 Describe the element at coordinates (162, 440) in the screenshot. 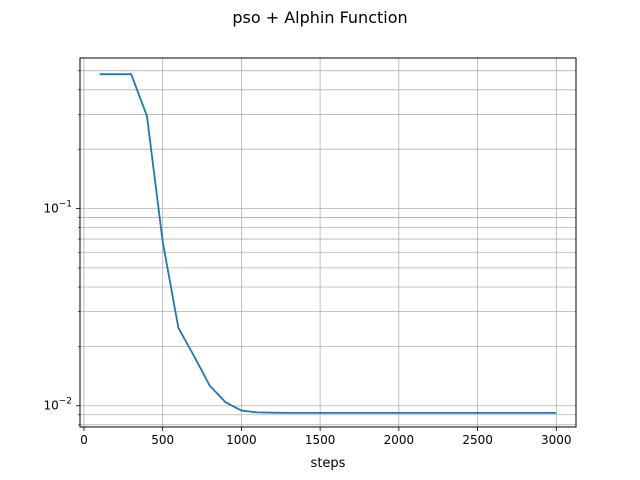

I see `x-tick-label: 500` at that location.